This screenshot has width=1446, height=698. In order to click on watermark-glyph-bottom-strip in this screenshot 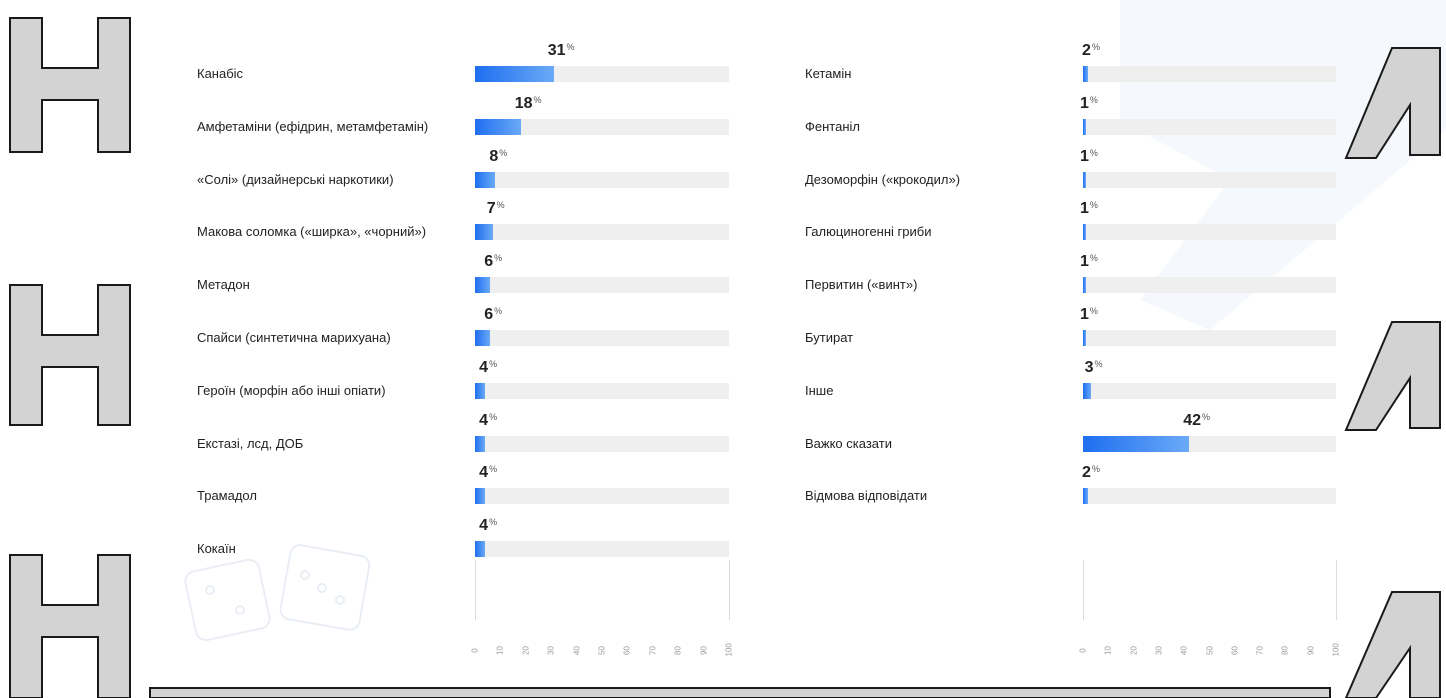, I will do `click(740, 692)`.